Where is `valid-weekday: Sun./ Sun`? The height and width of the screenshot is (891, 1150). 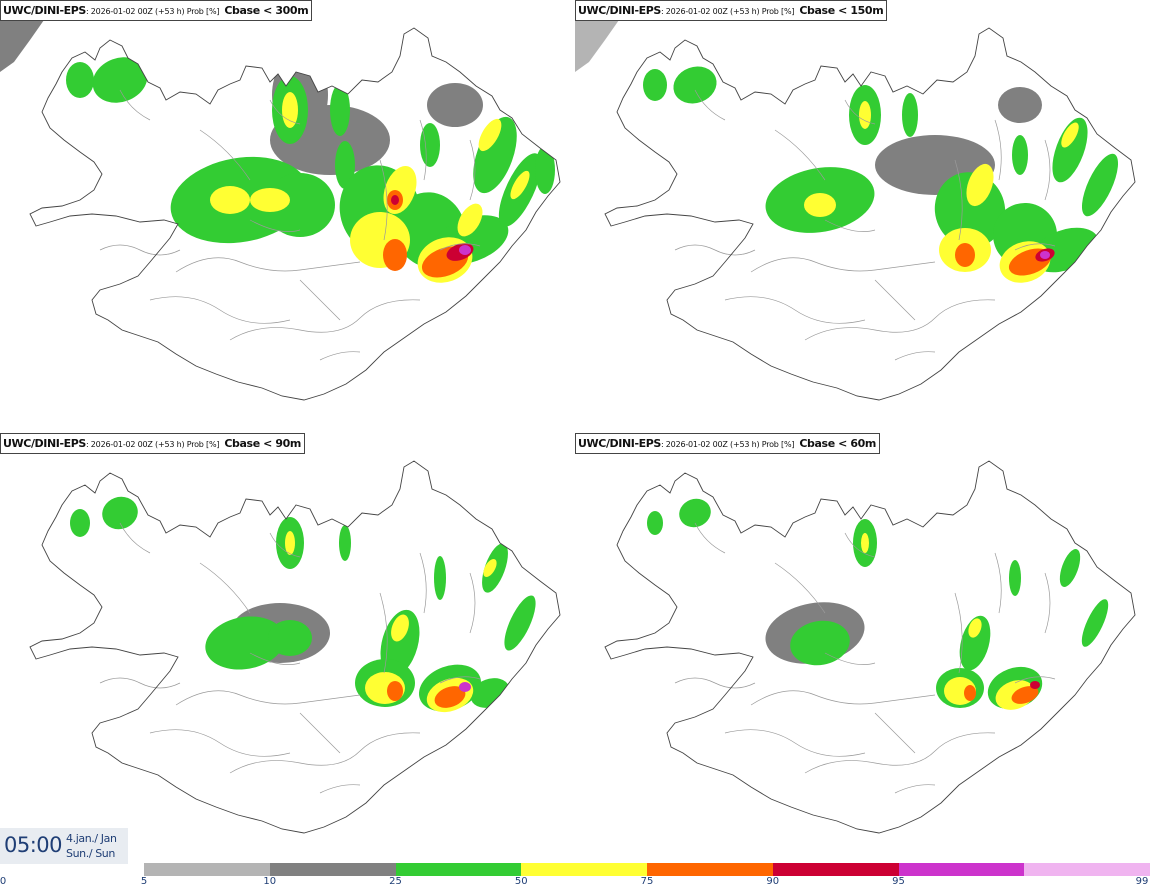 valid-weekday: Sun./ Sun is located at coordinates (90, 853).